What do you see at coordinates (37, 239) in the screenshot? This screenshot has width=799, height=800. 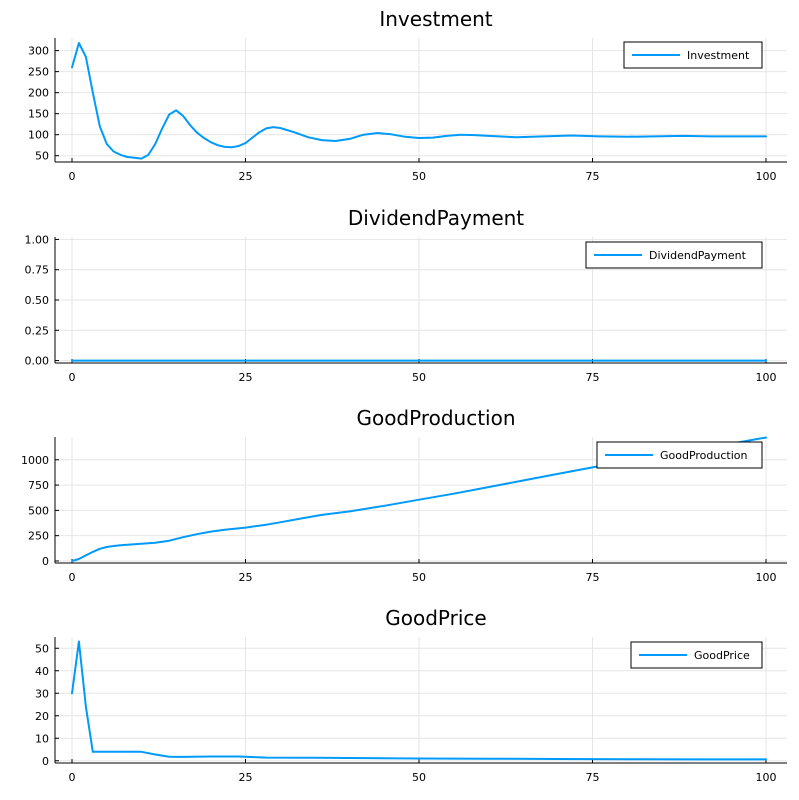 I see `y-tick-label: 1.00` at bounding box center [37, 239].